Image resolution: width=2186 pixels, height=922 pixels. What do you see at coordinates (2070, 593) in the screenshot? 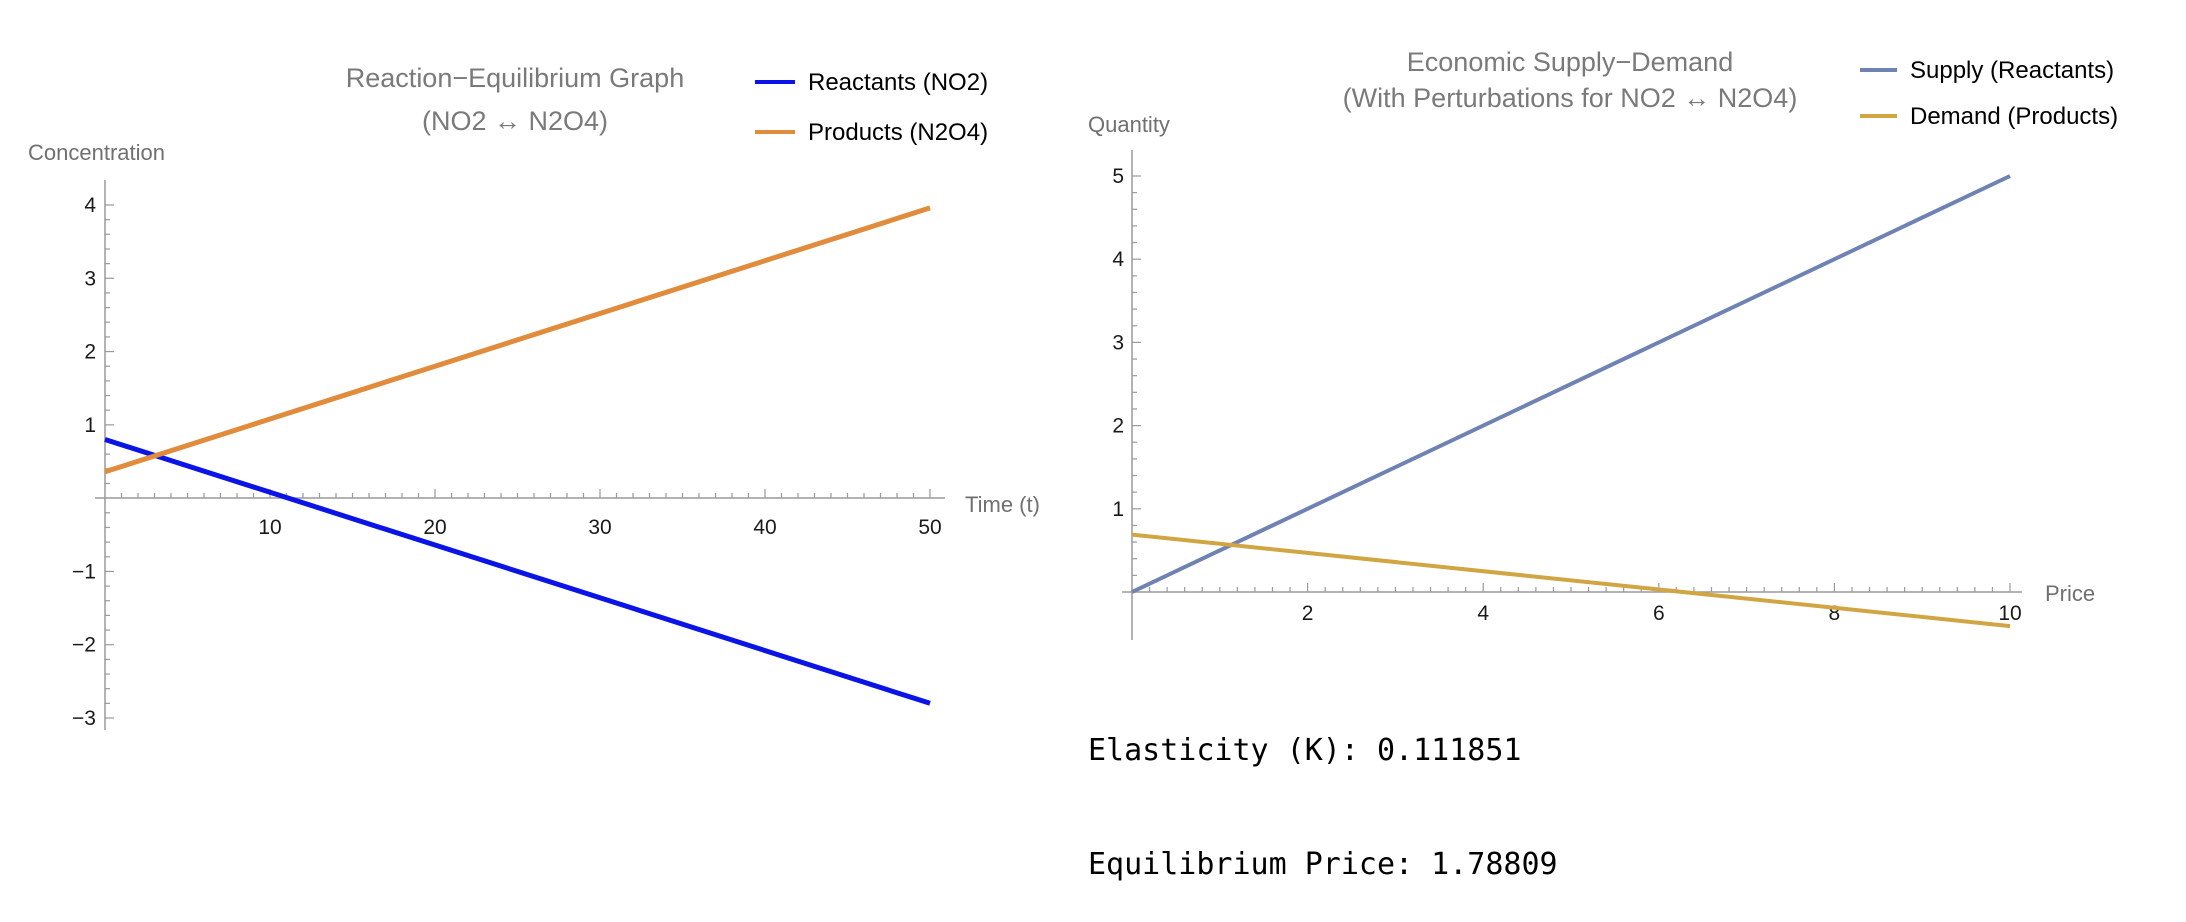
I see `x-axis-label: Price` at bounding box center [2070, 593].